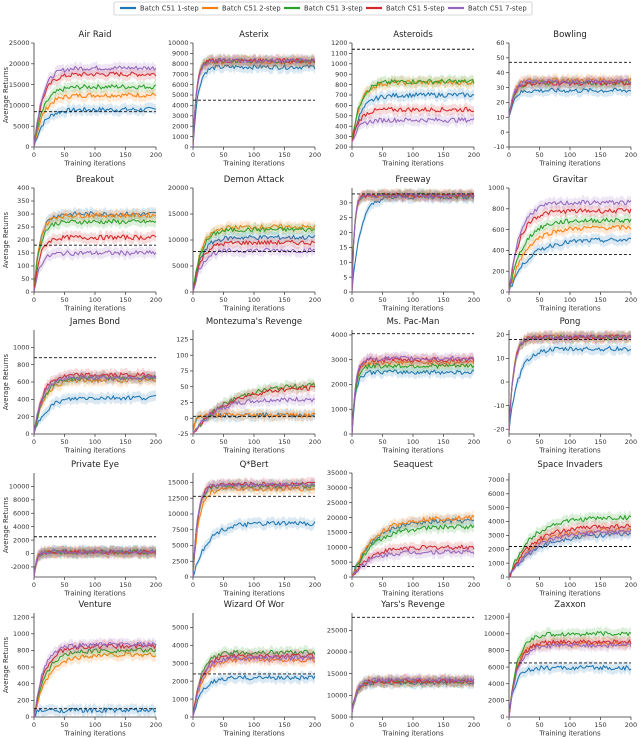  Describe the element at coordinates (413, 35) in the screenshot. I see `chart-title: Asteroids` at that location.